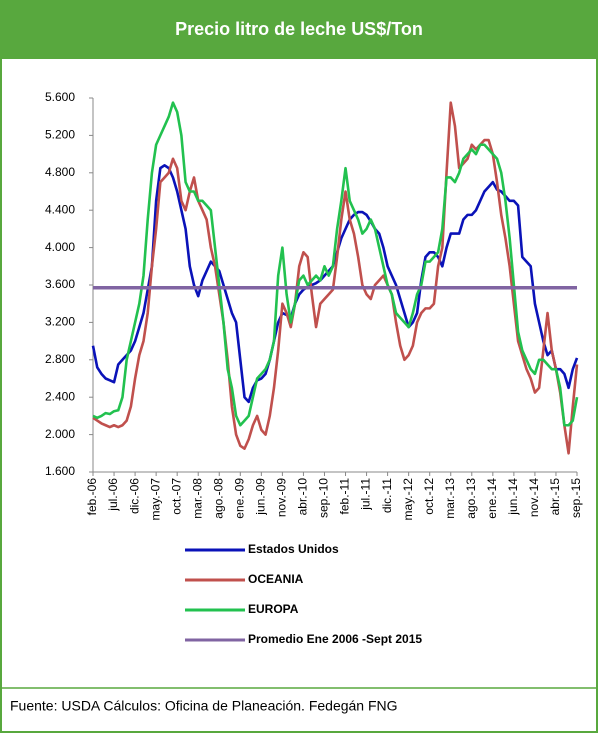 The width and height of the screenshot is (598, 733). What do you see at coordinates (555, 497) in the screenshot?
I see `x-tick-label: abr.-15` at bounding box center [555, 497].